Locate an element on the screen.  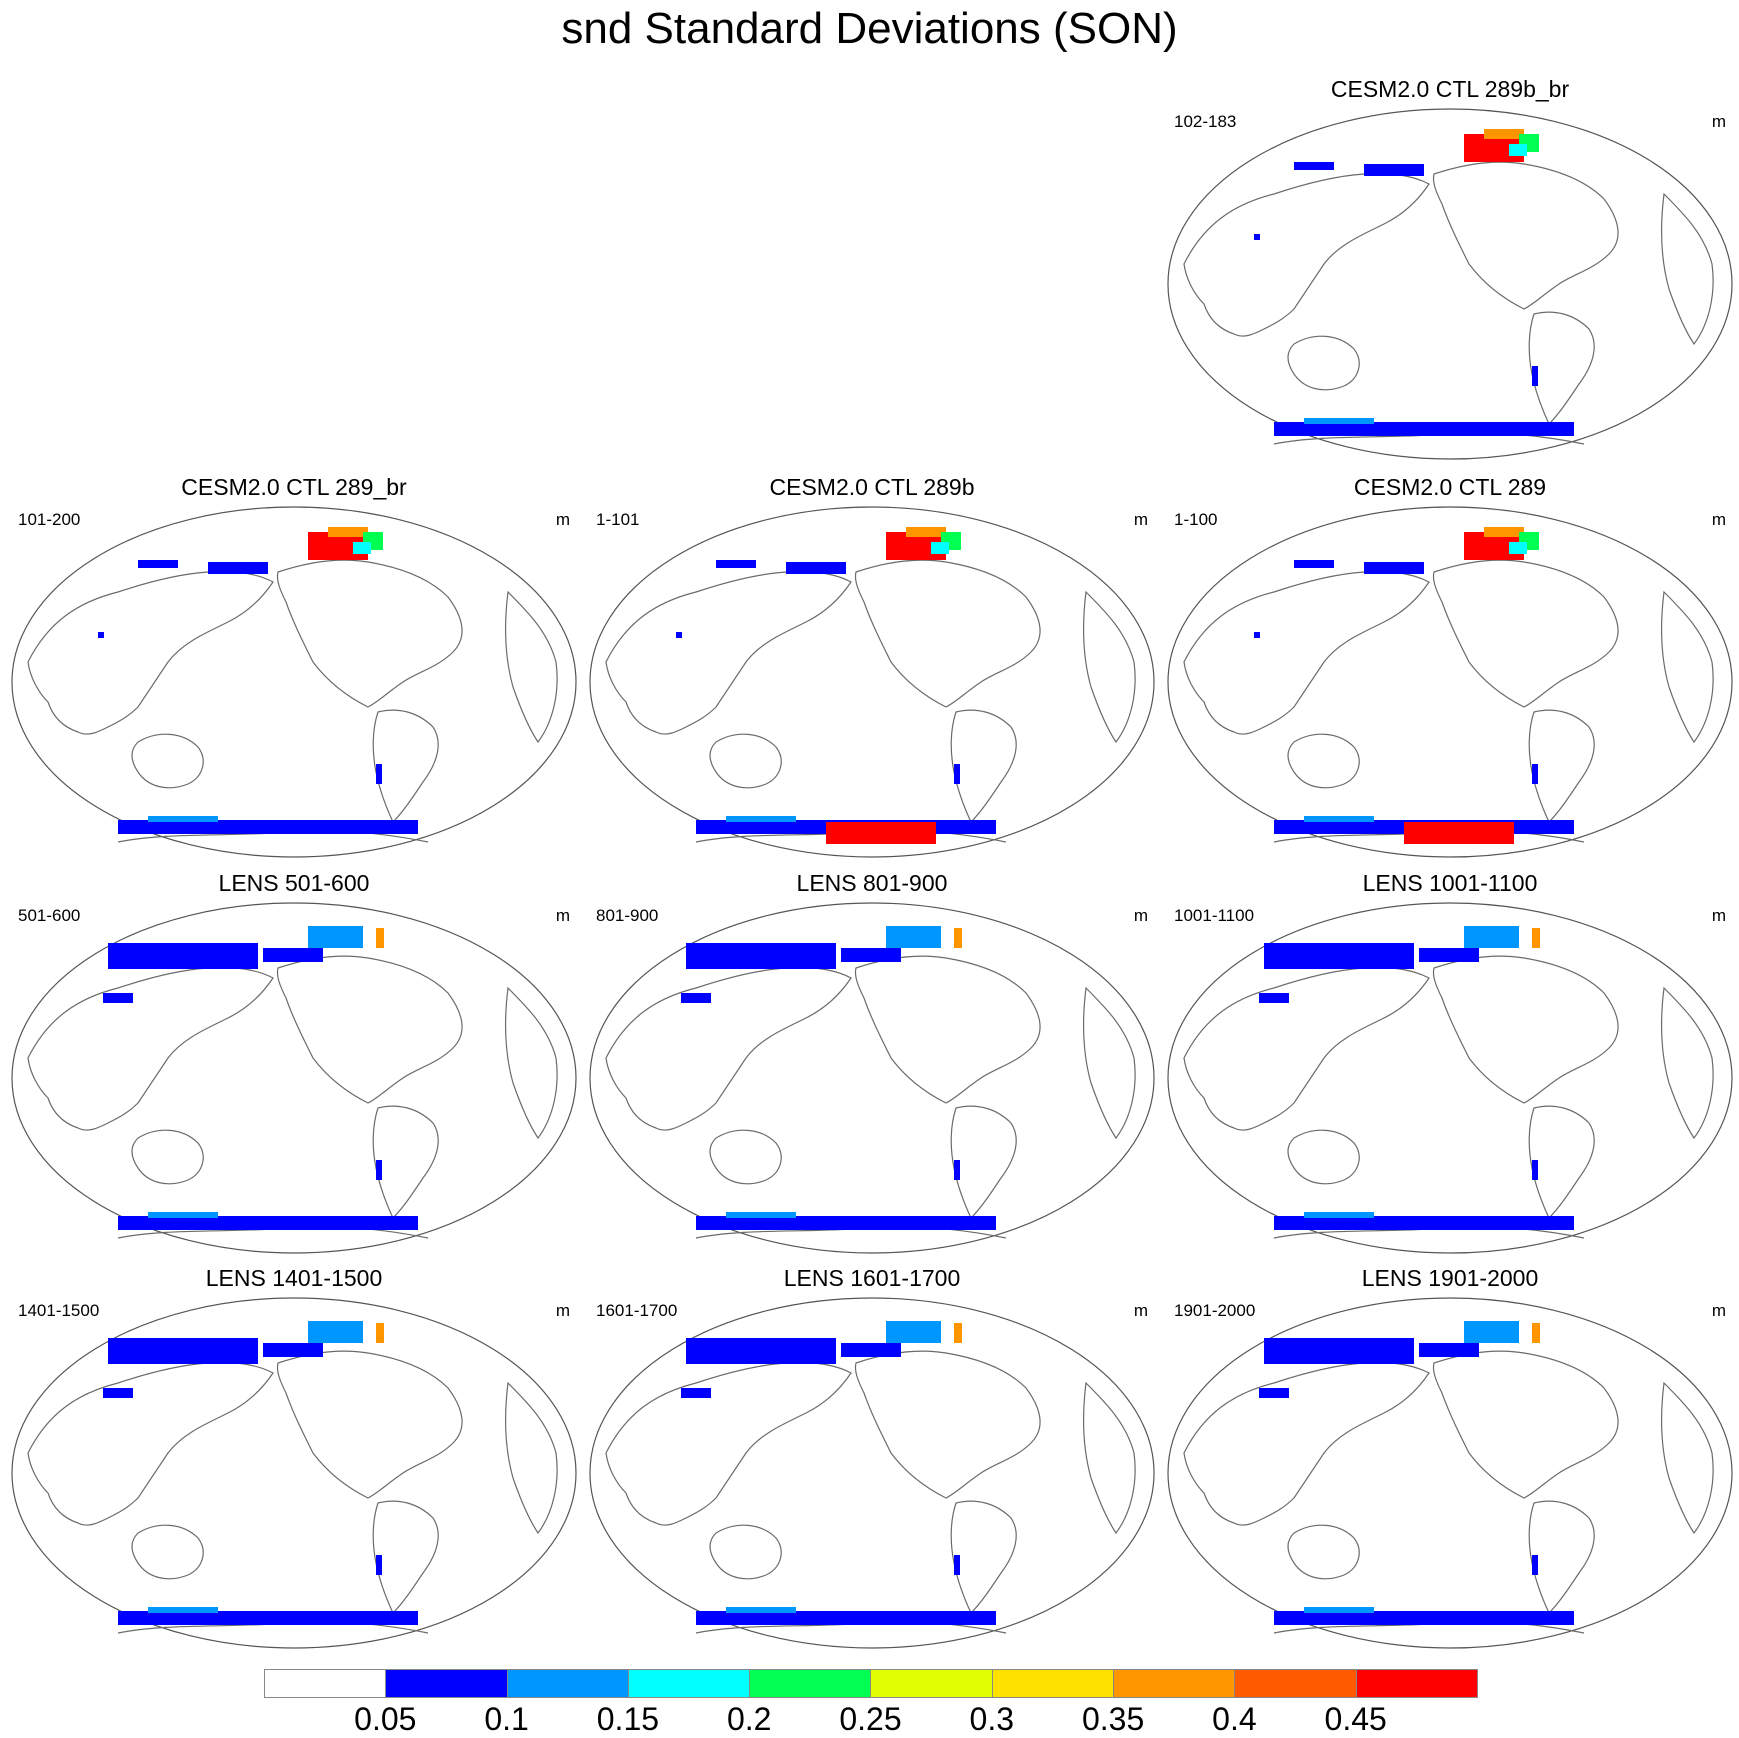
colorbar-label-1: 0.1 is located at coordinates (506, 1719).